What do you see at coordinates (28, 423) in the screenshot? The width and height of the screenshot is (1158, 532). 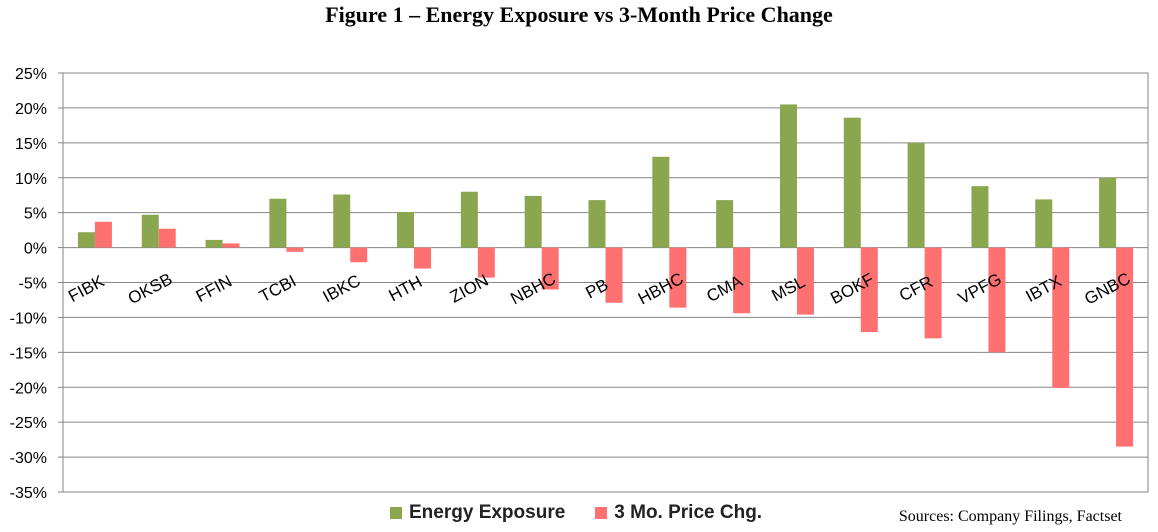 I see `y-tick-label: -25%` at bounding box center [28, 423].